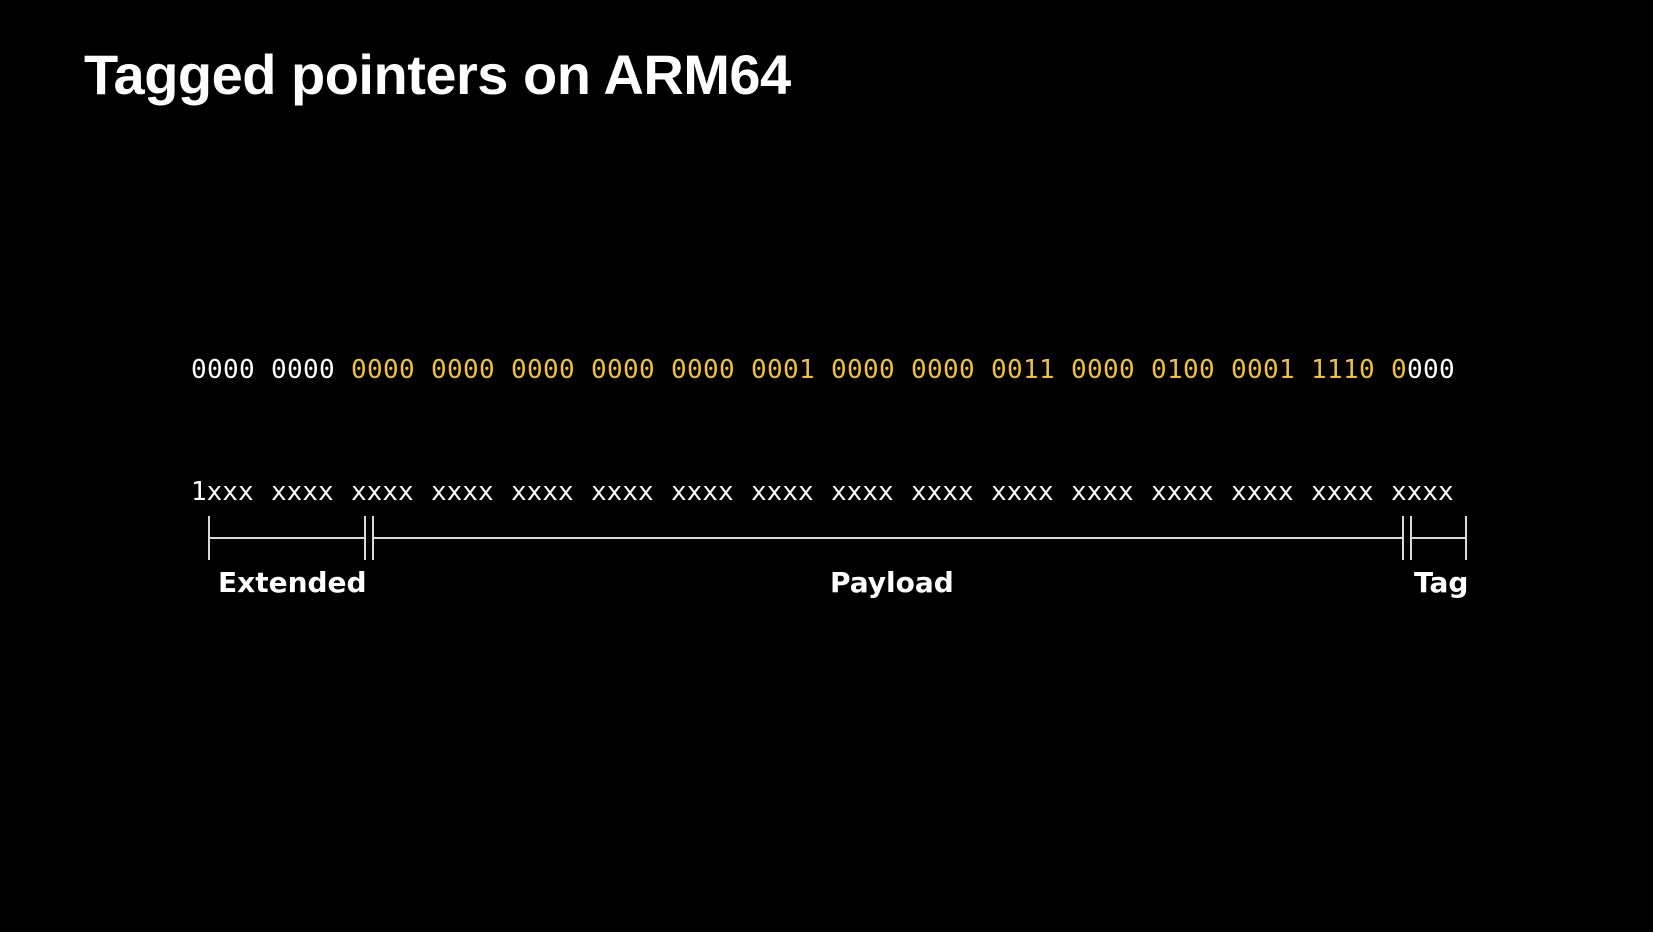 The width and height of the screenshot is (1653, 932). Describe the element at coordinates (1441, 582) in the screenshot. I see `tag-label: Tag` at that location.